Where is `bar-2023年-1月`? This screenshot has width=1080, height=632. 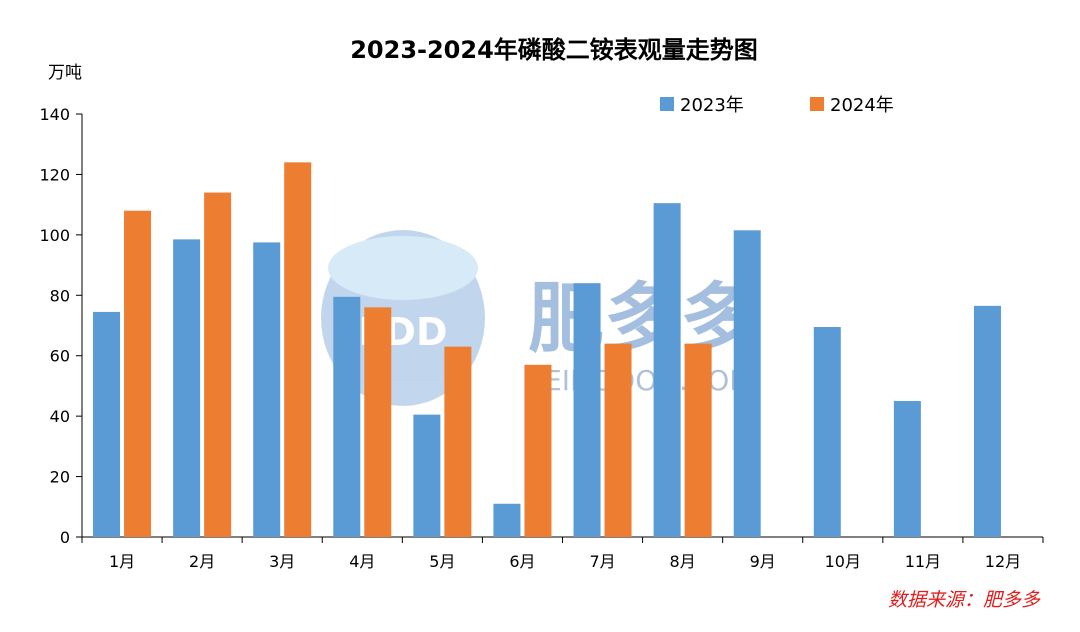
bar-2023年-1月 is located at coordinates (107, 424).